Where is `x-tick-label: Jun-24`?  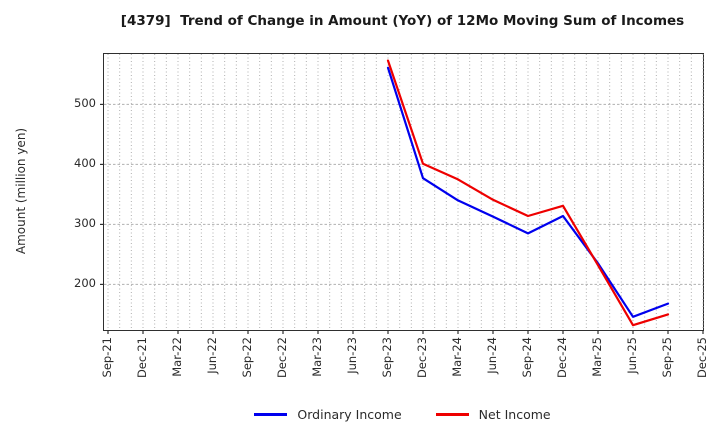
x-tick-label: Jun-24 is located at coordinates (492, 355).